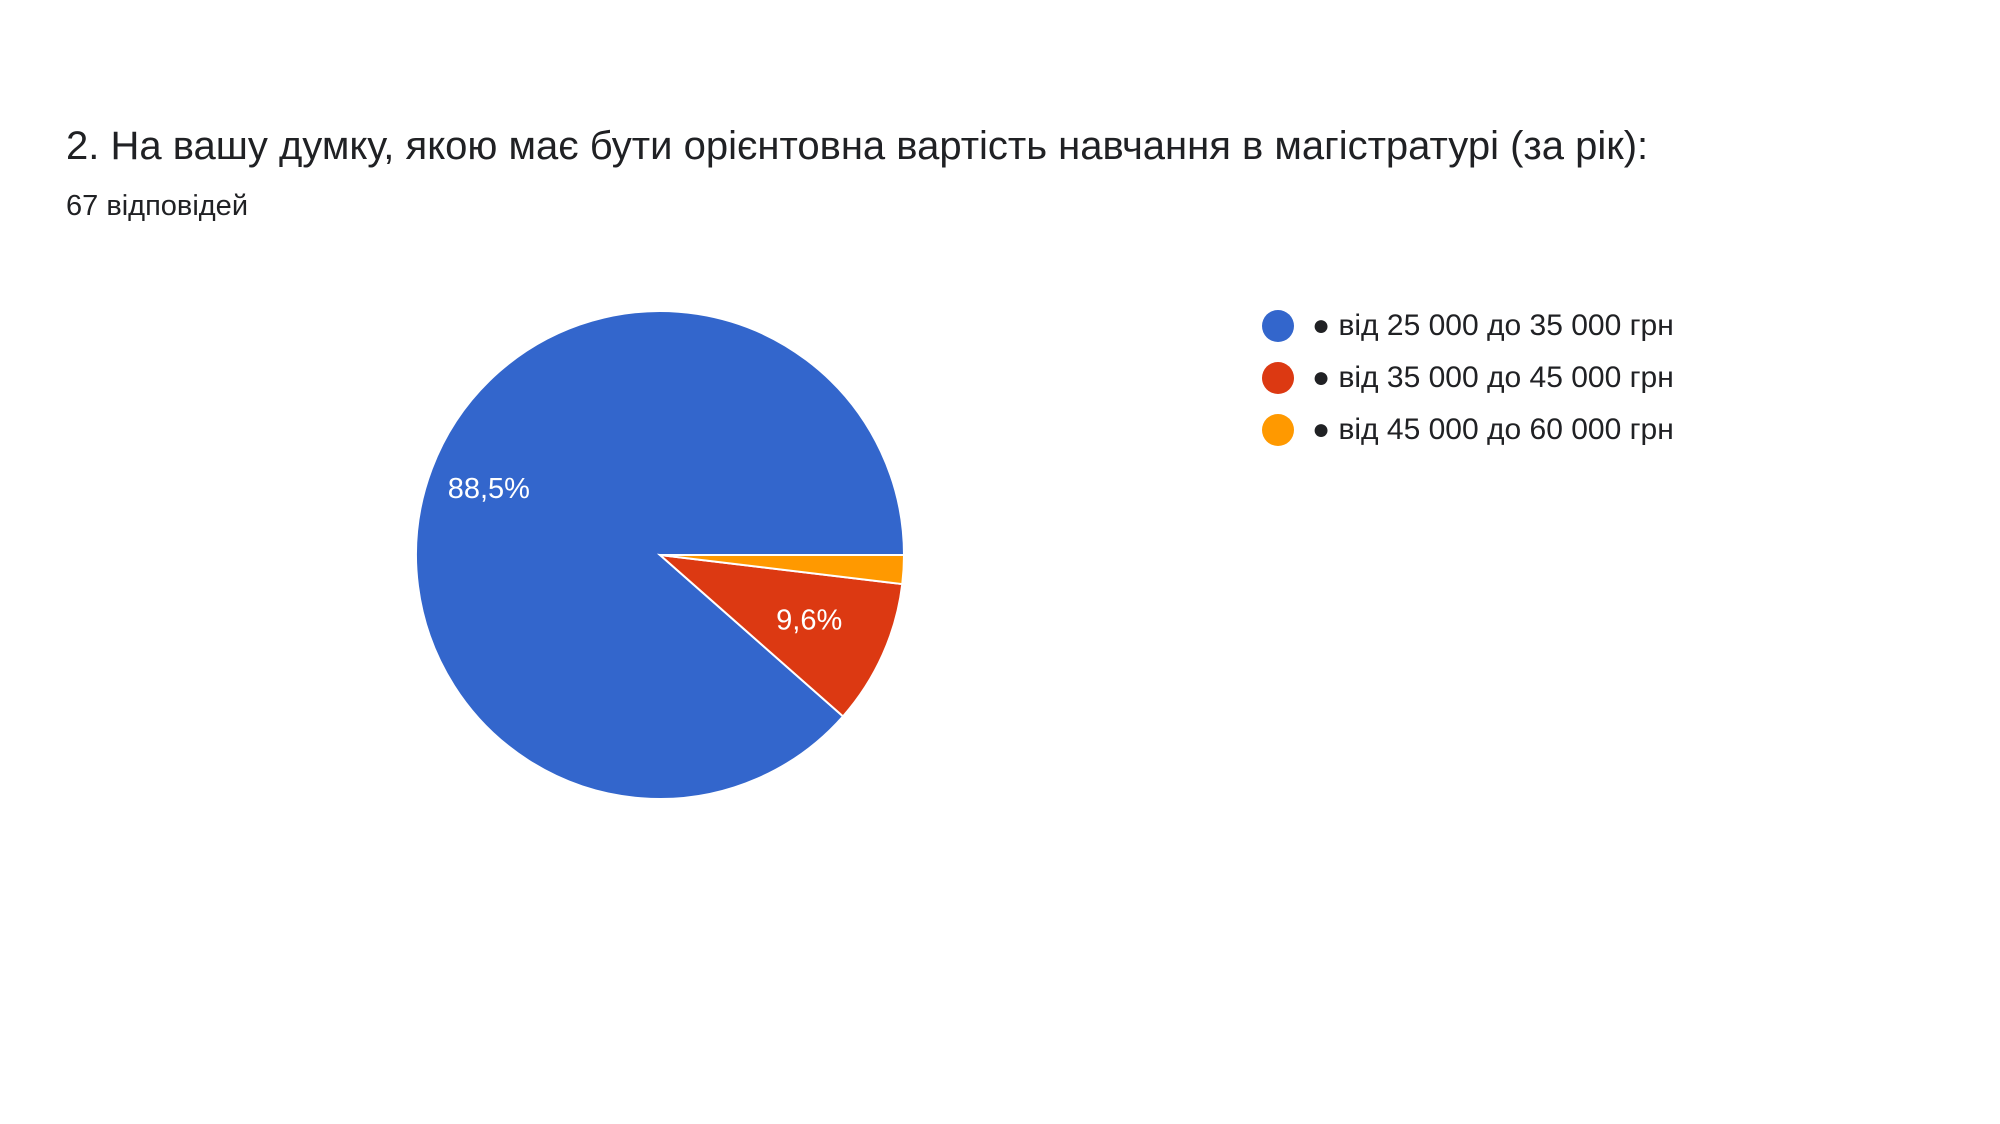 The height and width of the screenshot is (1124, 2000). Describe the element at coordinates (157, 206) in the screenshot. I see `response-count: 67 відповідей` at that location.